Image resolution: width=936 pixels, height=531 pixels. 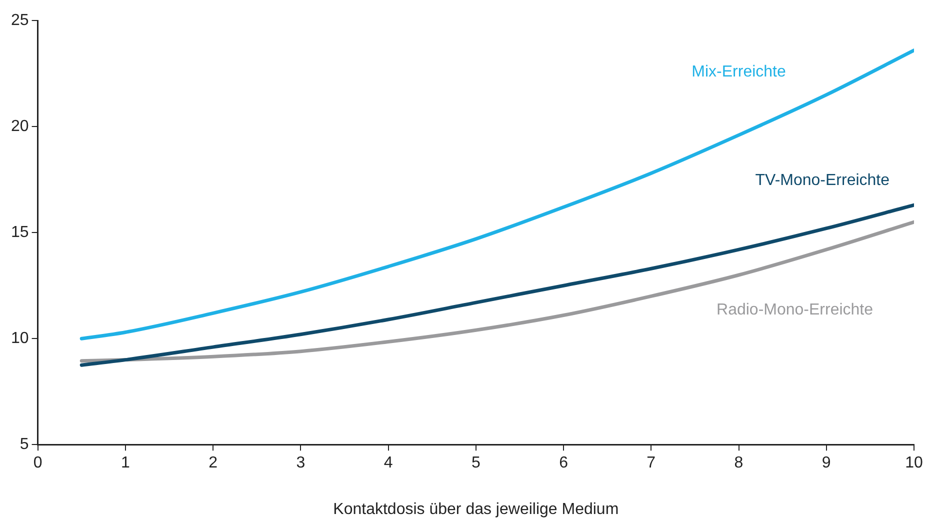 What do you see at coordinates (20, 127) in the screenshot?
I see `y-tick-label: 20` at bounding box center [20, 127].